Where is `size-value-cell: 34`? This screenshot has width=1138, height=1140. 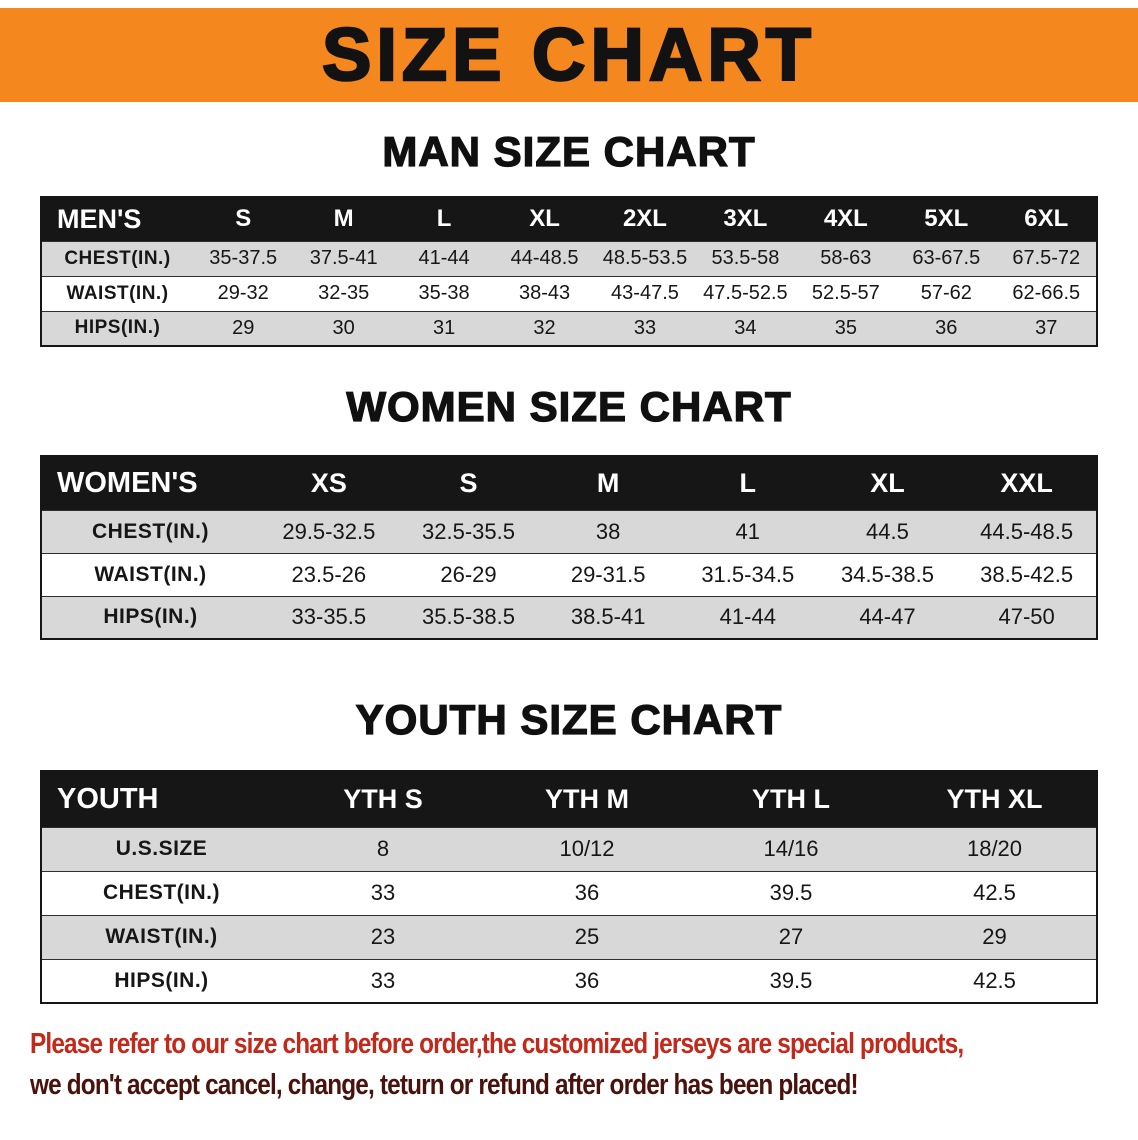 size-value-cell: 34 is located at coordinates (745, 328).